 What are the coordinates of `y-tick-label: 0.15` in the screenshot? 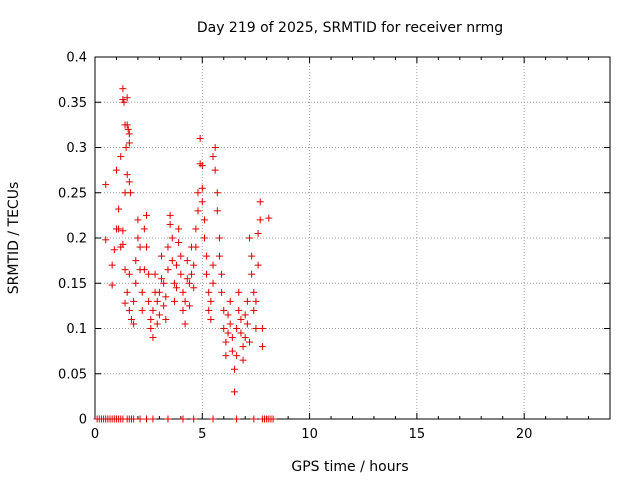 It's located at (72, 284).